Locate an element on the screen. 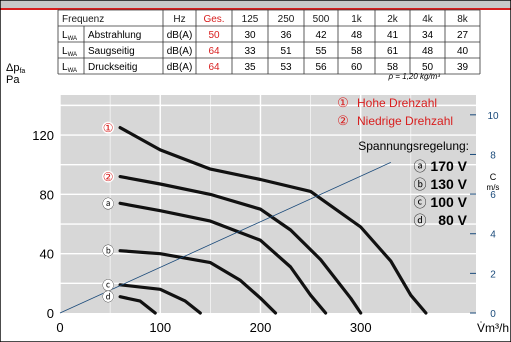 This screenshot has height=342, width=511. table-header: 500 is located at coordinates (321, 19).